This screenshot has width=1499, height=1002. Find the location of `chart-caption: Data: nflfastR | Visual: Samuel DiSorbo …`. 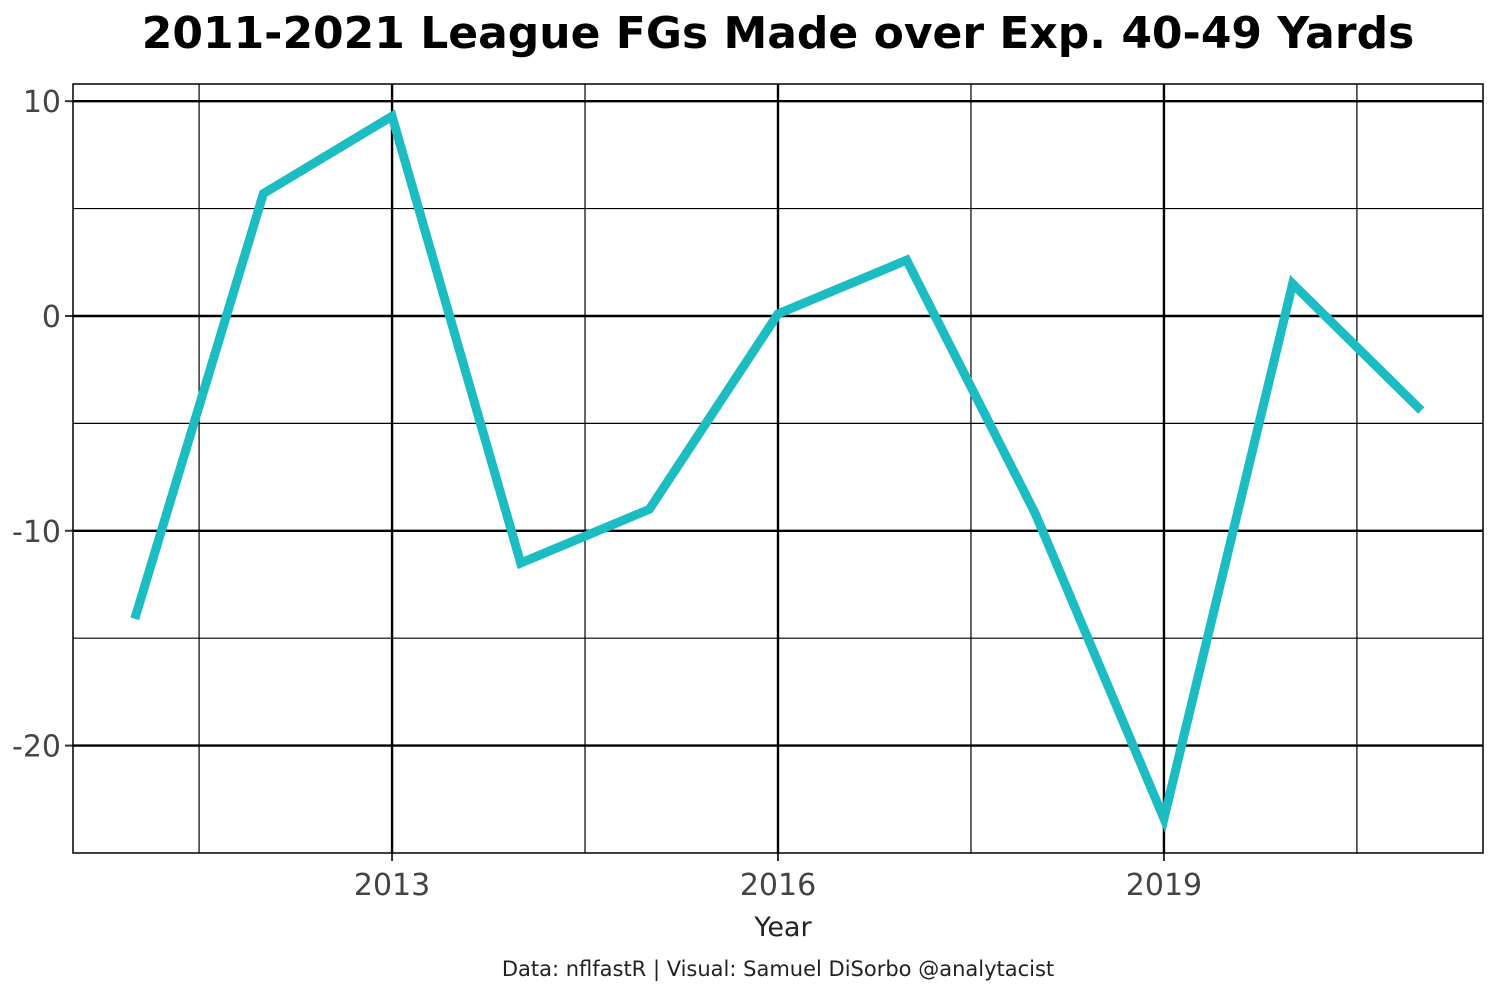

chart-caption: Data: nflfastR | Visual: Samuel DiSorbo … is located at coordinates (778, 969).